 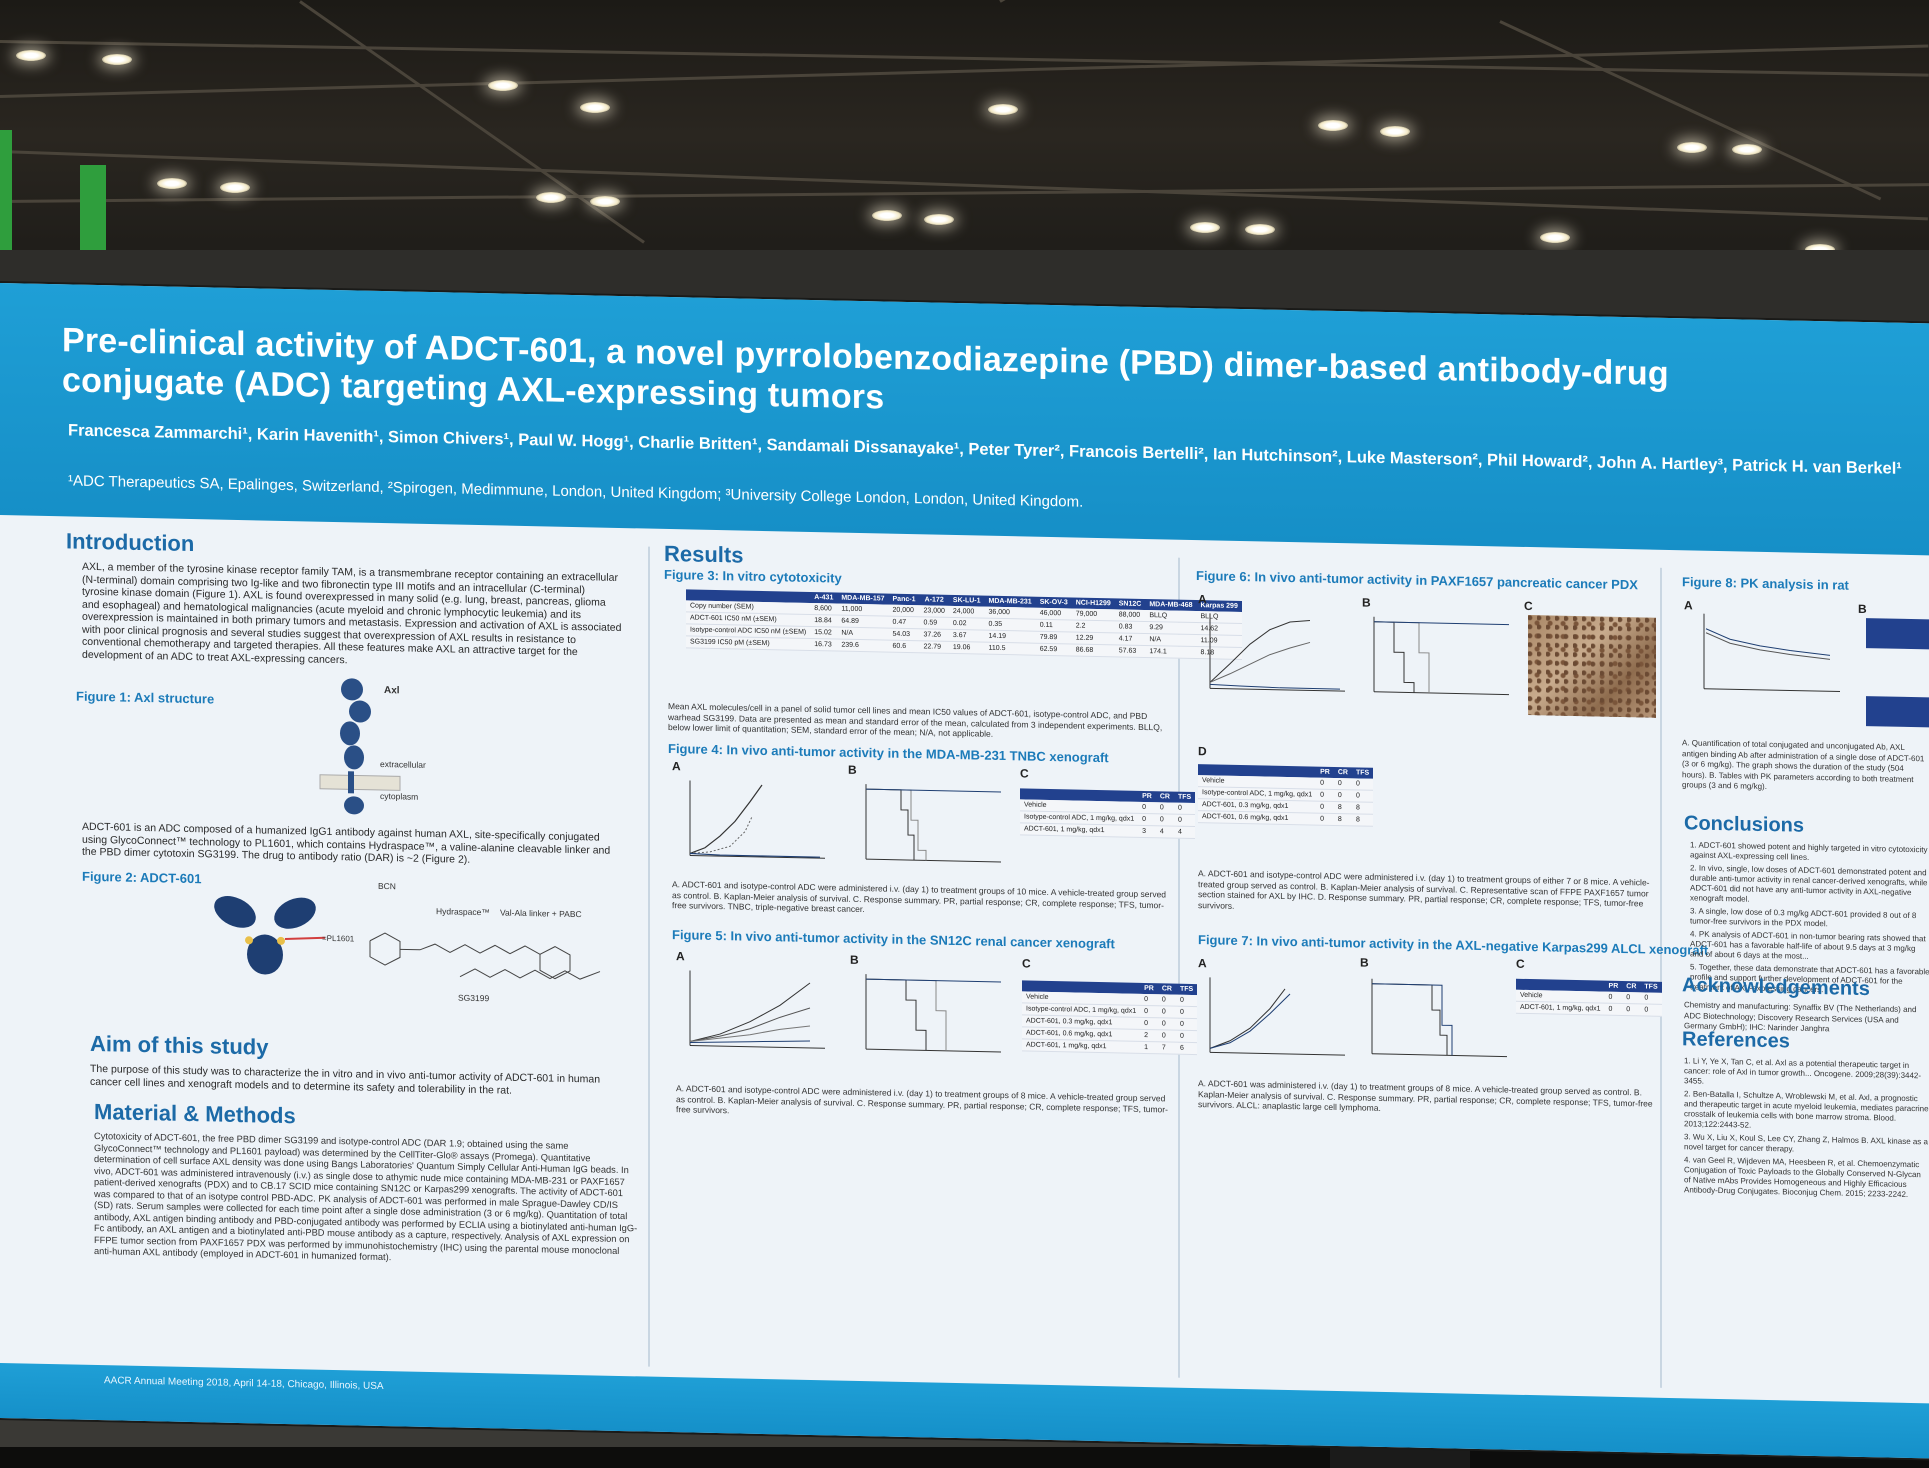 What do you see at coordinates (1130, 627) in the screenshot?
I see `table-cell: 0.83` at bounding box center [1130, 627].